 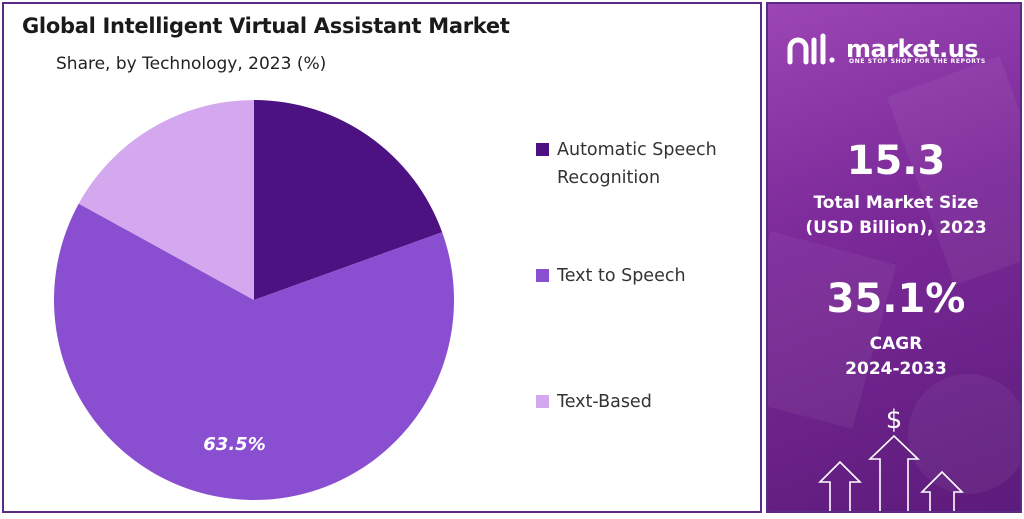 I want to click on legend-label-asr: Automatic Speech Recognition, so click(x=637, y=164).